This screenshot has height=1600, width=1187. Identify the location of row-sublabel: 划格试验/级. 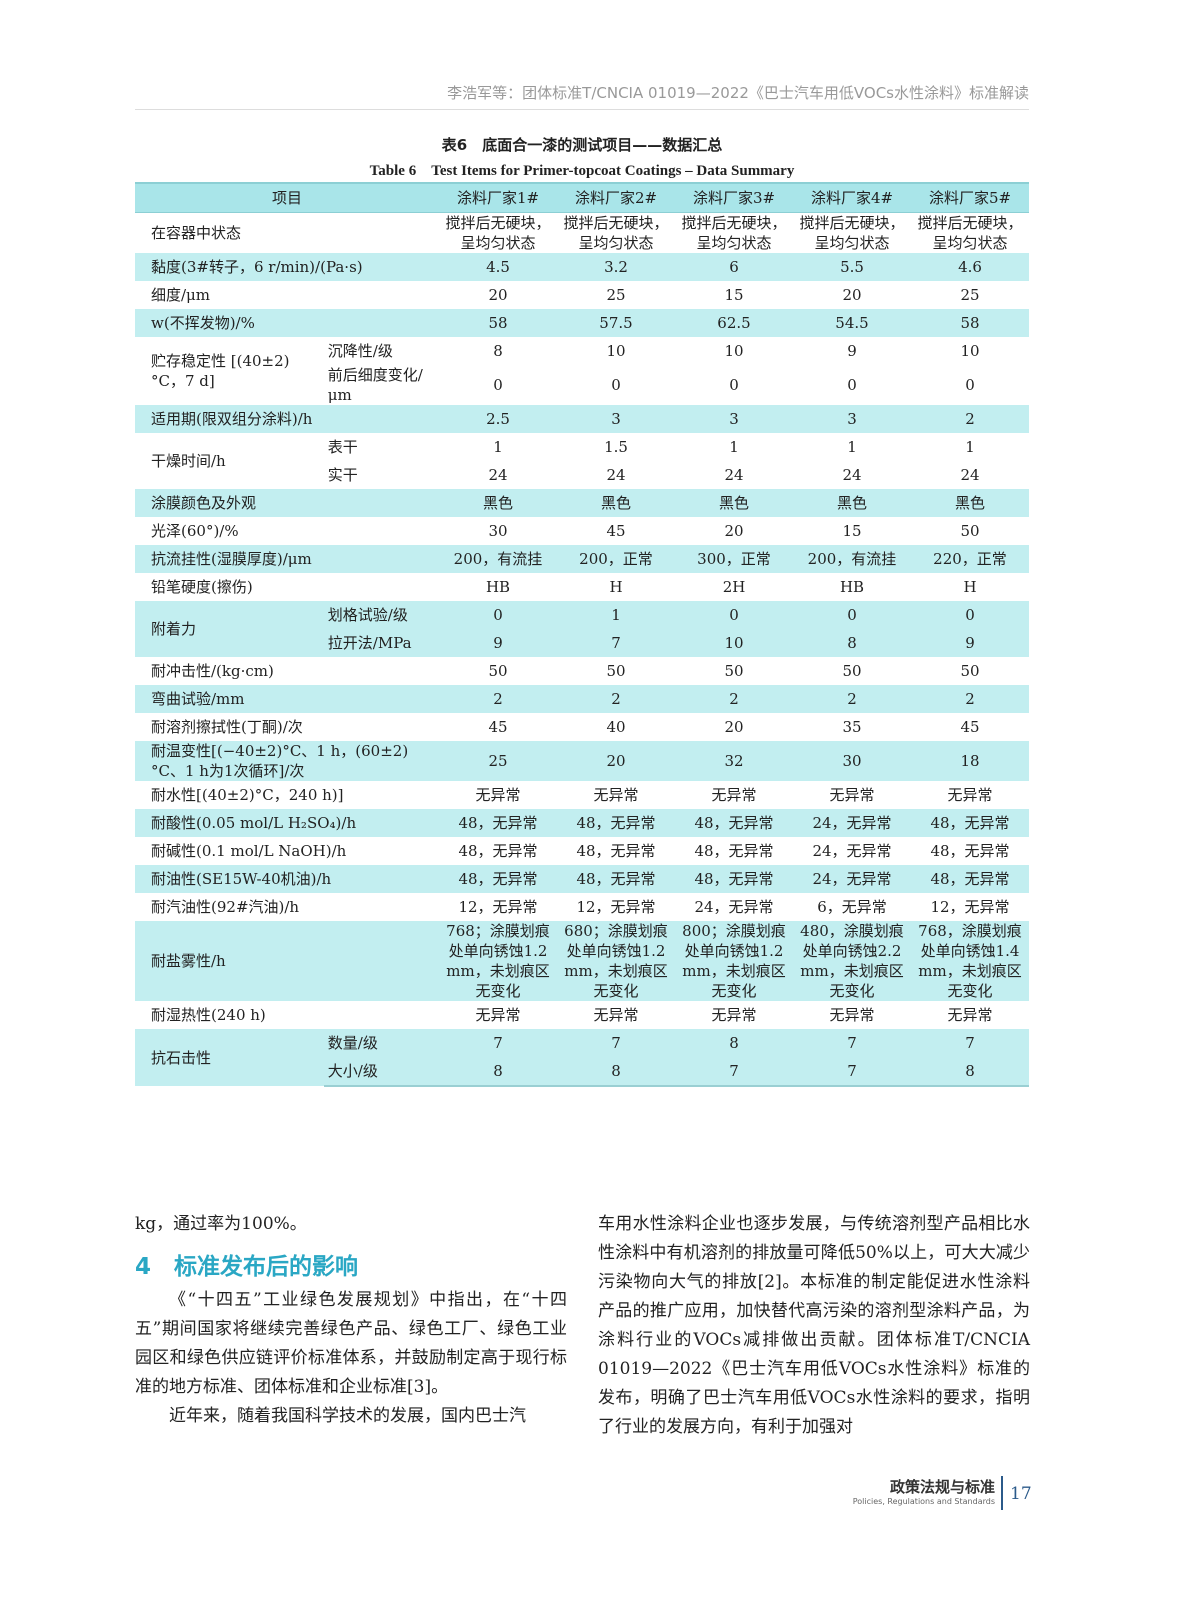
(381, 615).